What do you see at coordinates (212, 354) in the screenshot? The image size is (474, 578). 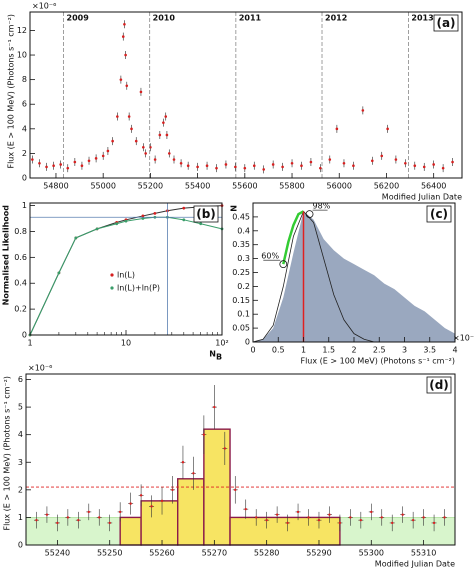 I see `x-axis-label: N` at bounding box center [212, 354].